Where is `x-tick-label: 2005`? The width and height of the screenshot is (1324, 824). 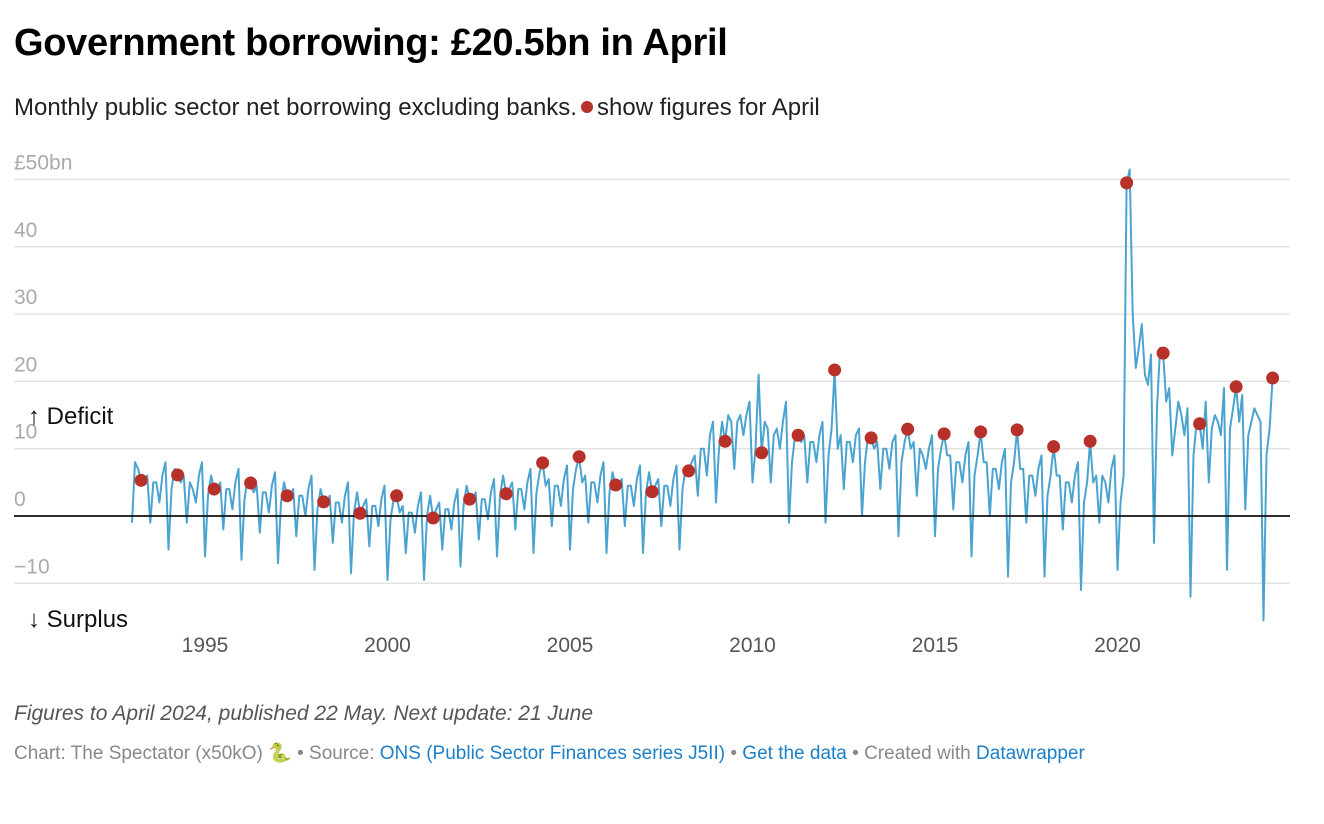
x-tick-label: 2005 is located at coordinates (570, 645).